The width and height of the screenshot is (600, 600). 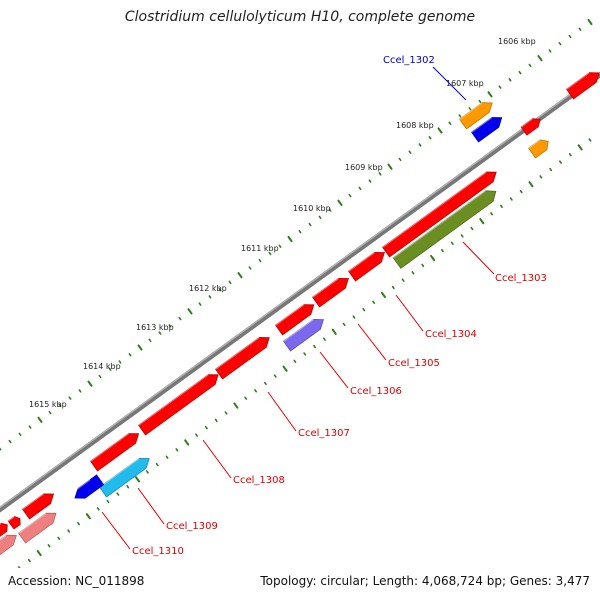 I want to click on gene-ccel-1310-feature, so click(x=88, y=486).